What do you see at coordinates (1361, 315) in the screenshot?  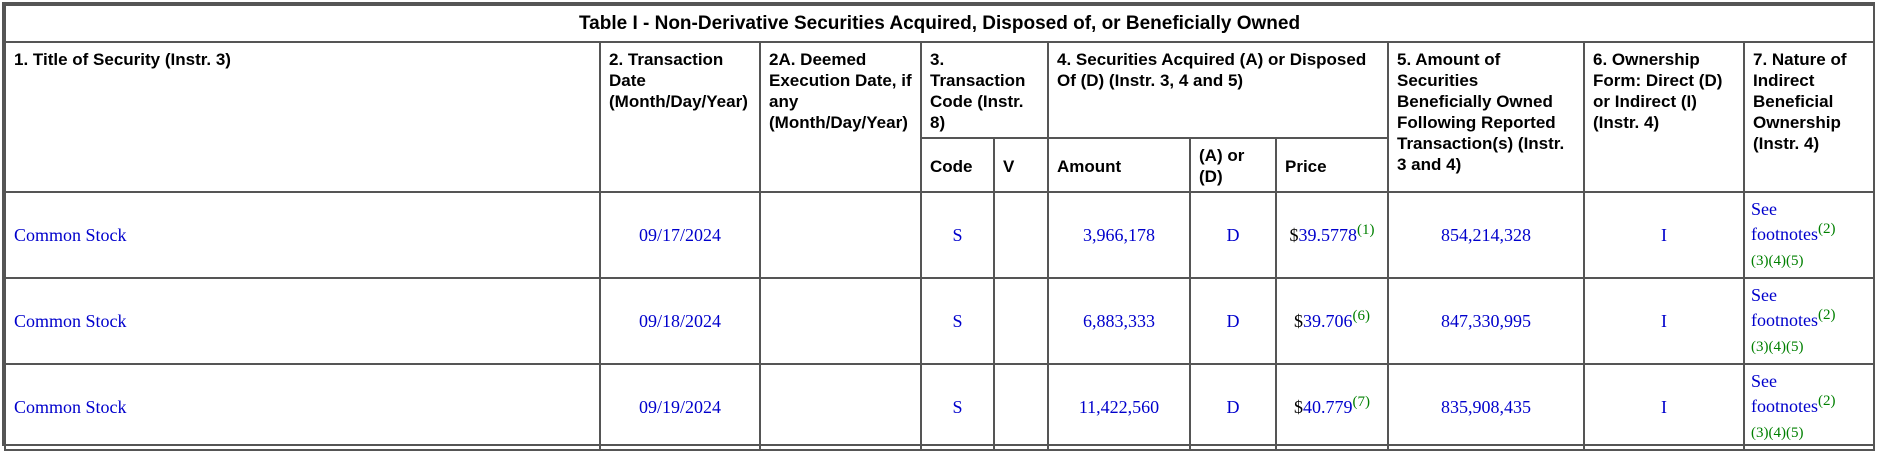 I see `price-footnote: (6)` at bounding box center [1361, 315].